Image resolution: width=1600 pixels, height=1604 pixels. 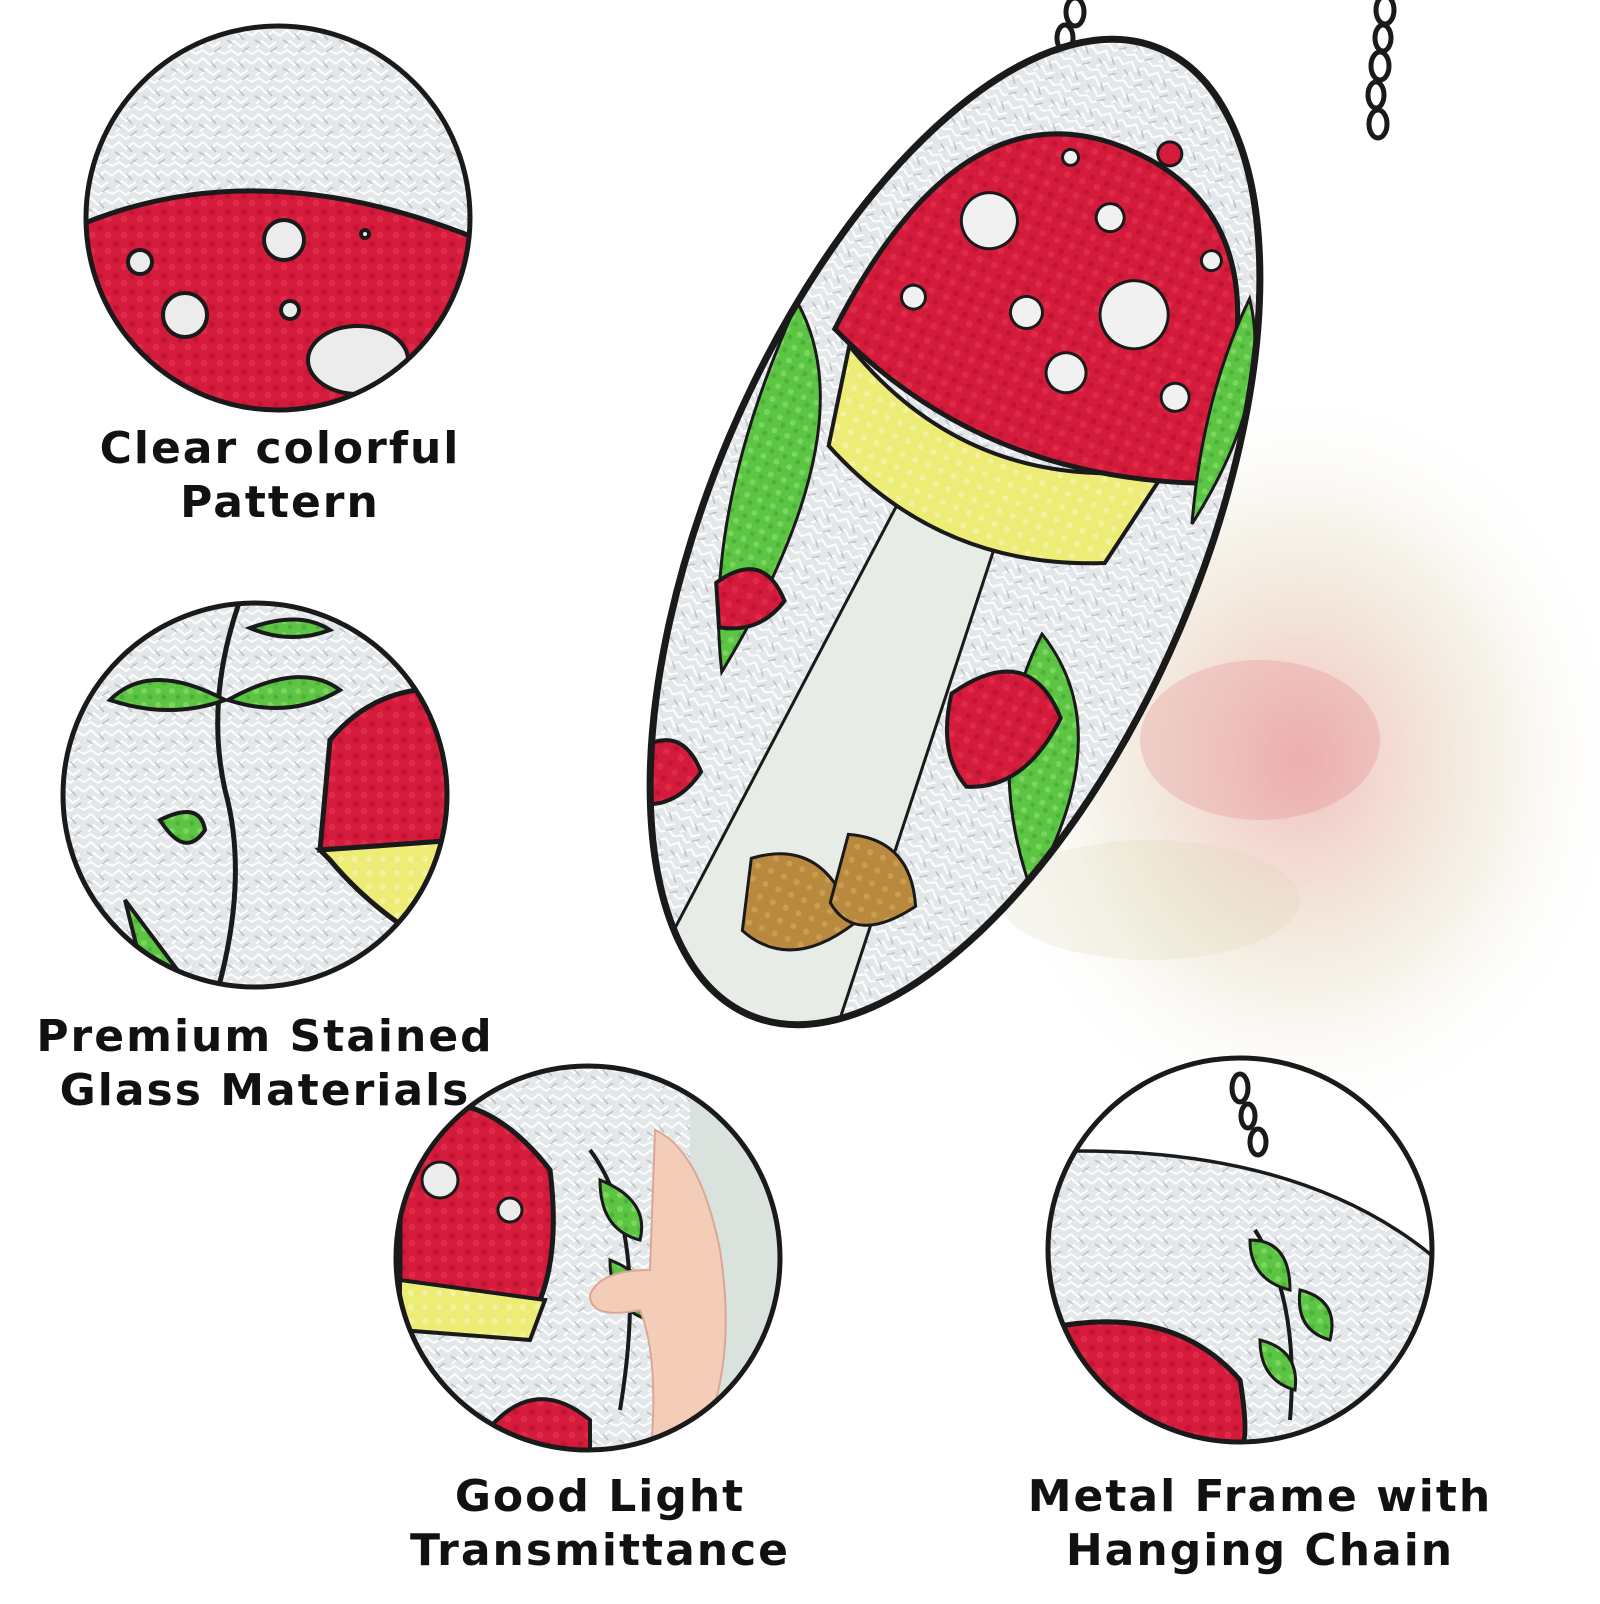 I want to click on feature-caption-line: Metal Frame with, so click(x=1260, y=1496).